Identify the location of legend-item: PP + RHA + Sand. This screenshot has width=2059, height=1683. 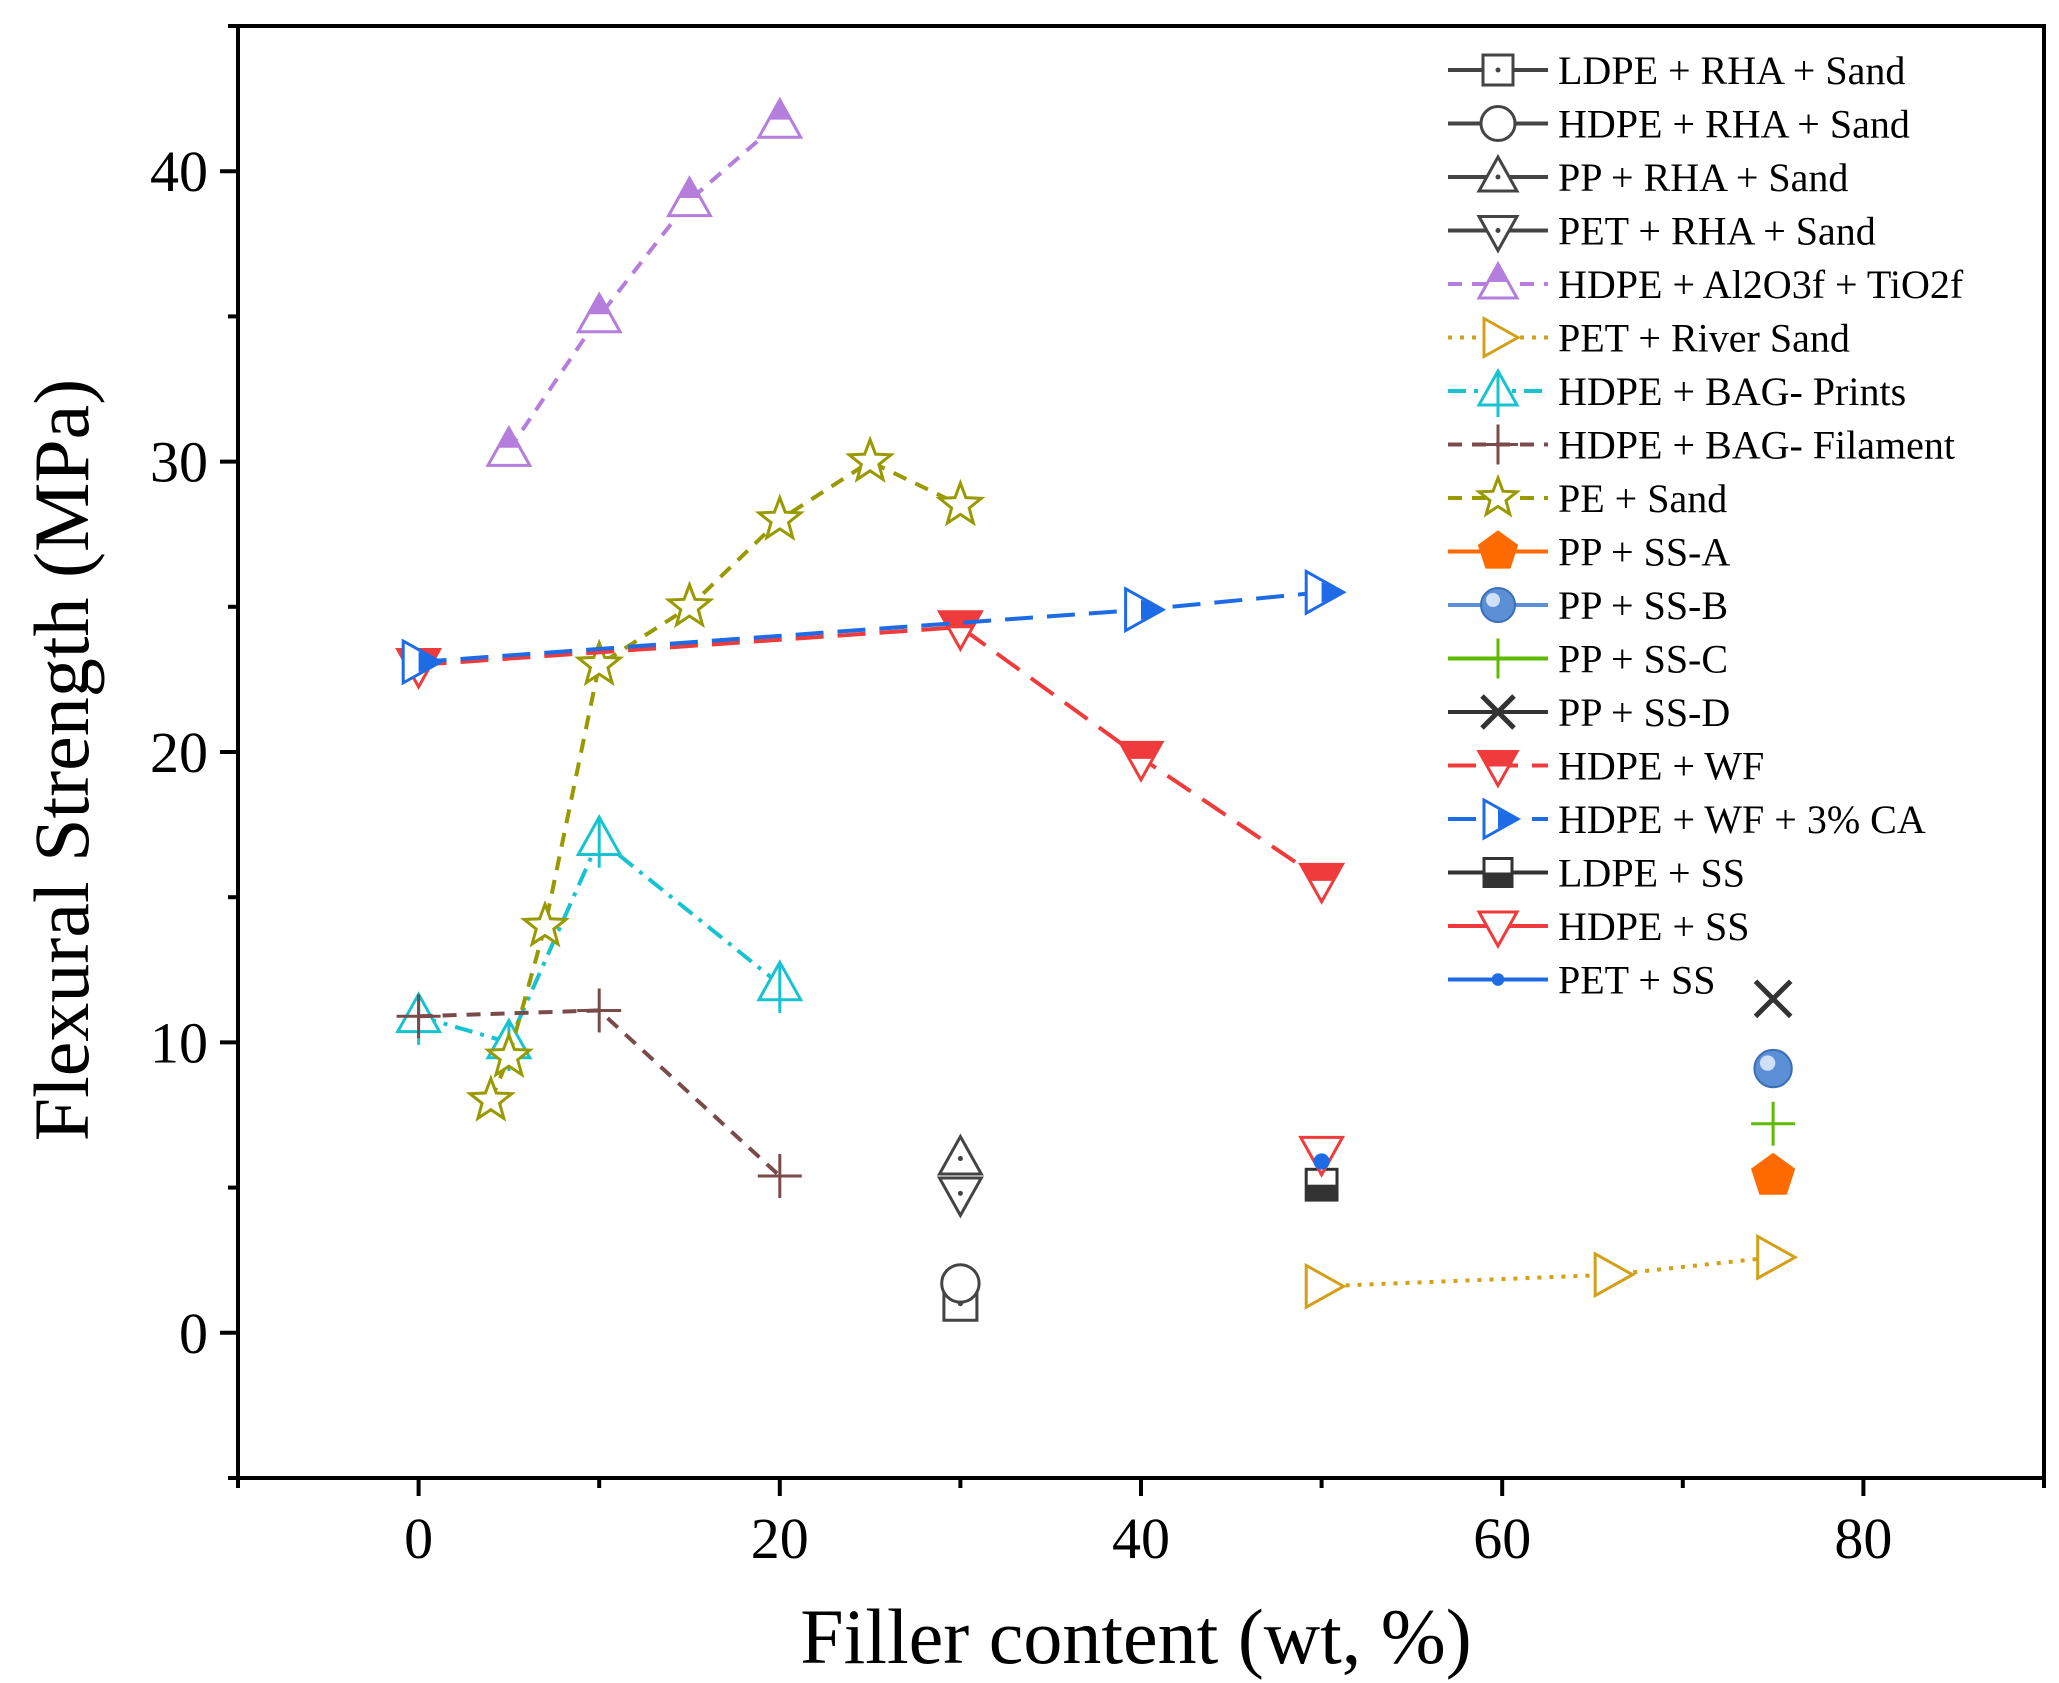
(1648, 176).